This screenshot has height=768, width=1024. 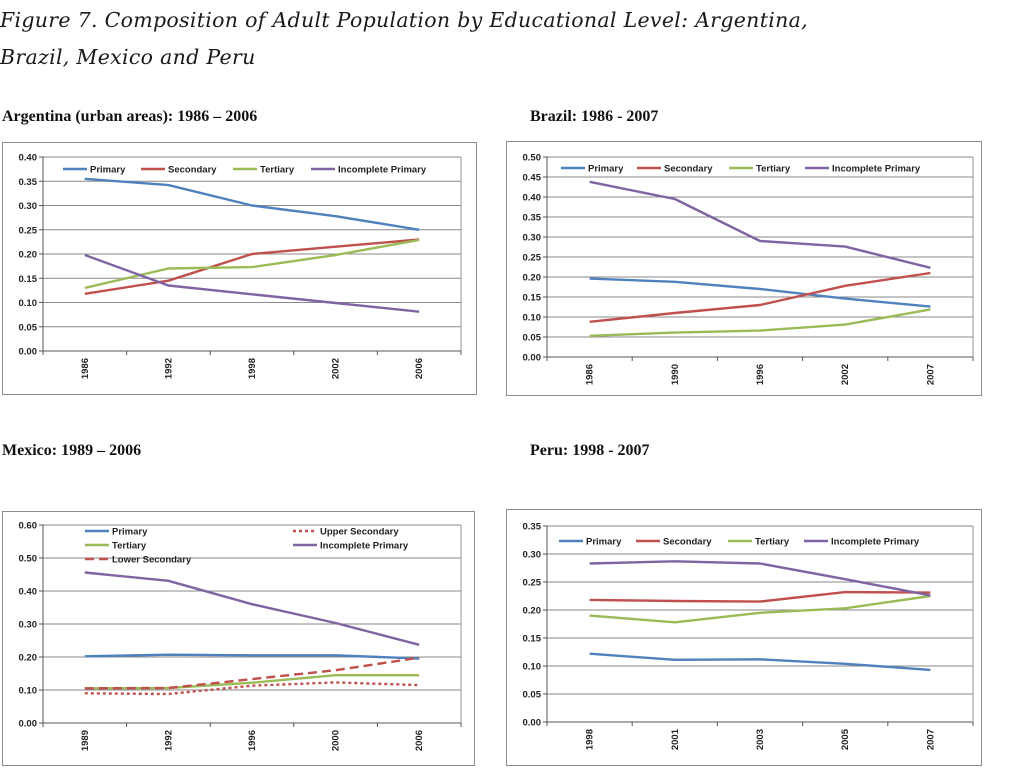 What do you see at coordinates (85, 740) in the screenshot?
I see `x-tick-label: 1989` at bounding box center [85, 740].